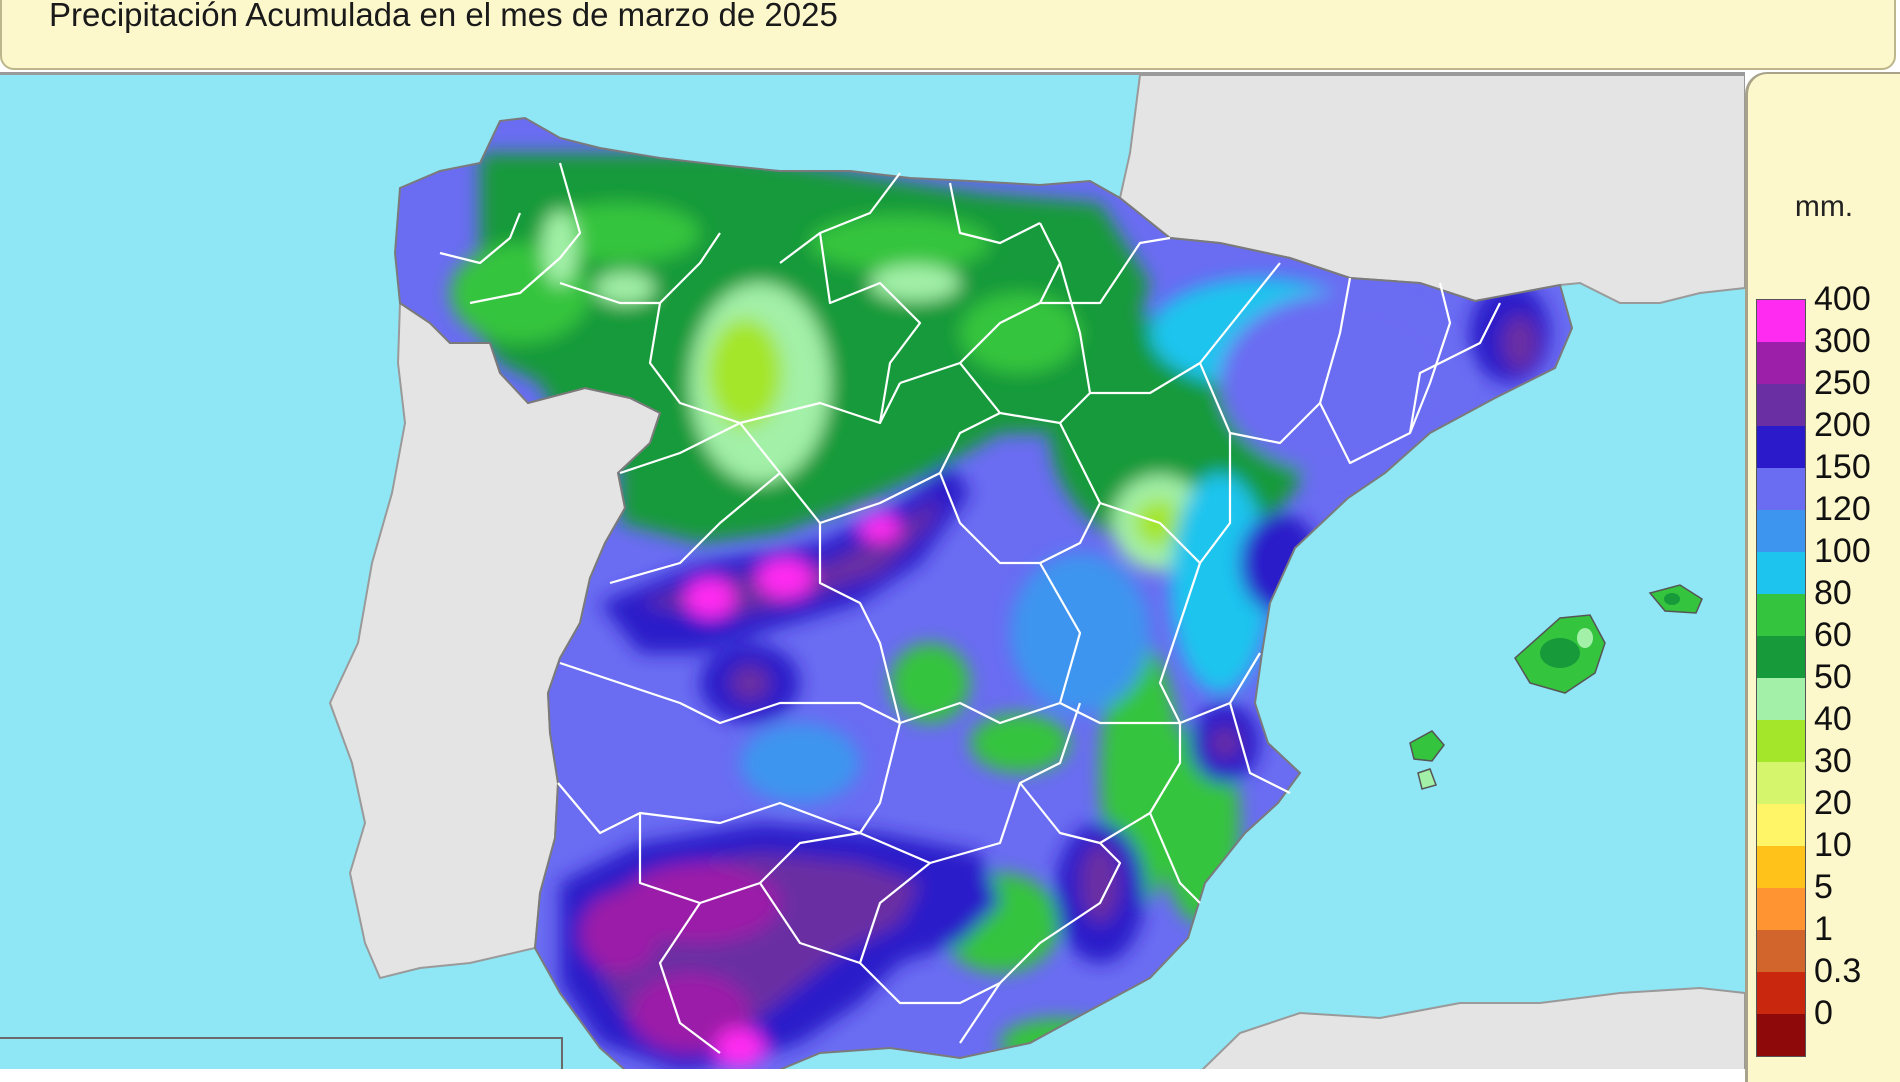 The image size is (1900, 1082). What do you see at coordinates (1833, 677) in the screenshot?
I see `legend-label-50: 50` at bounding box center [1833, 677].